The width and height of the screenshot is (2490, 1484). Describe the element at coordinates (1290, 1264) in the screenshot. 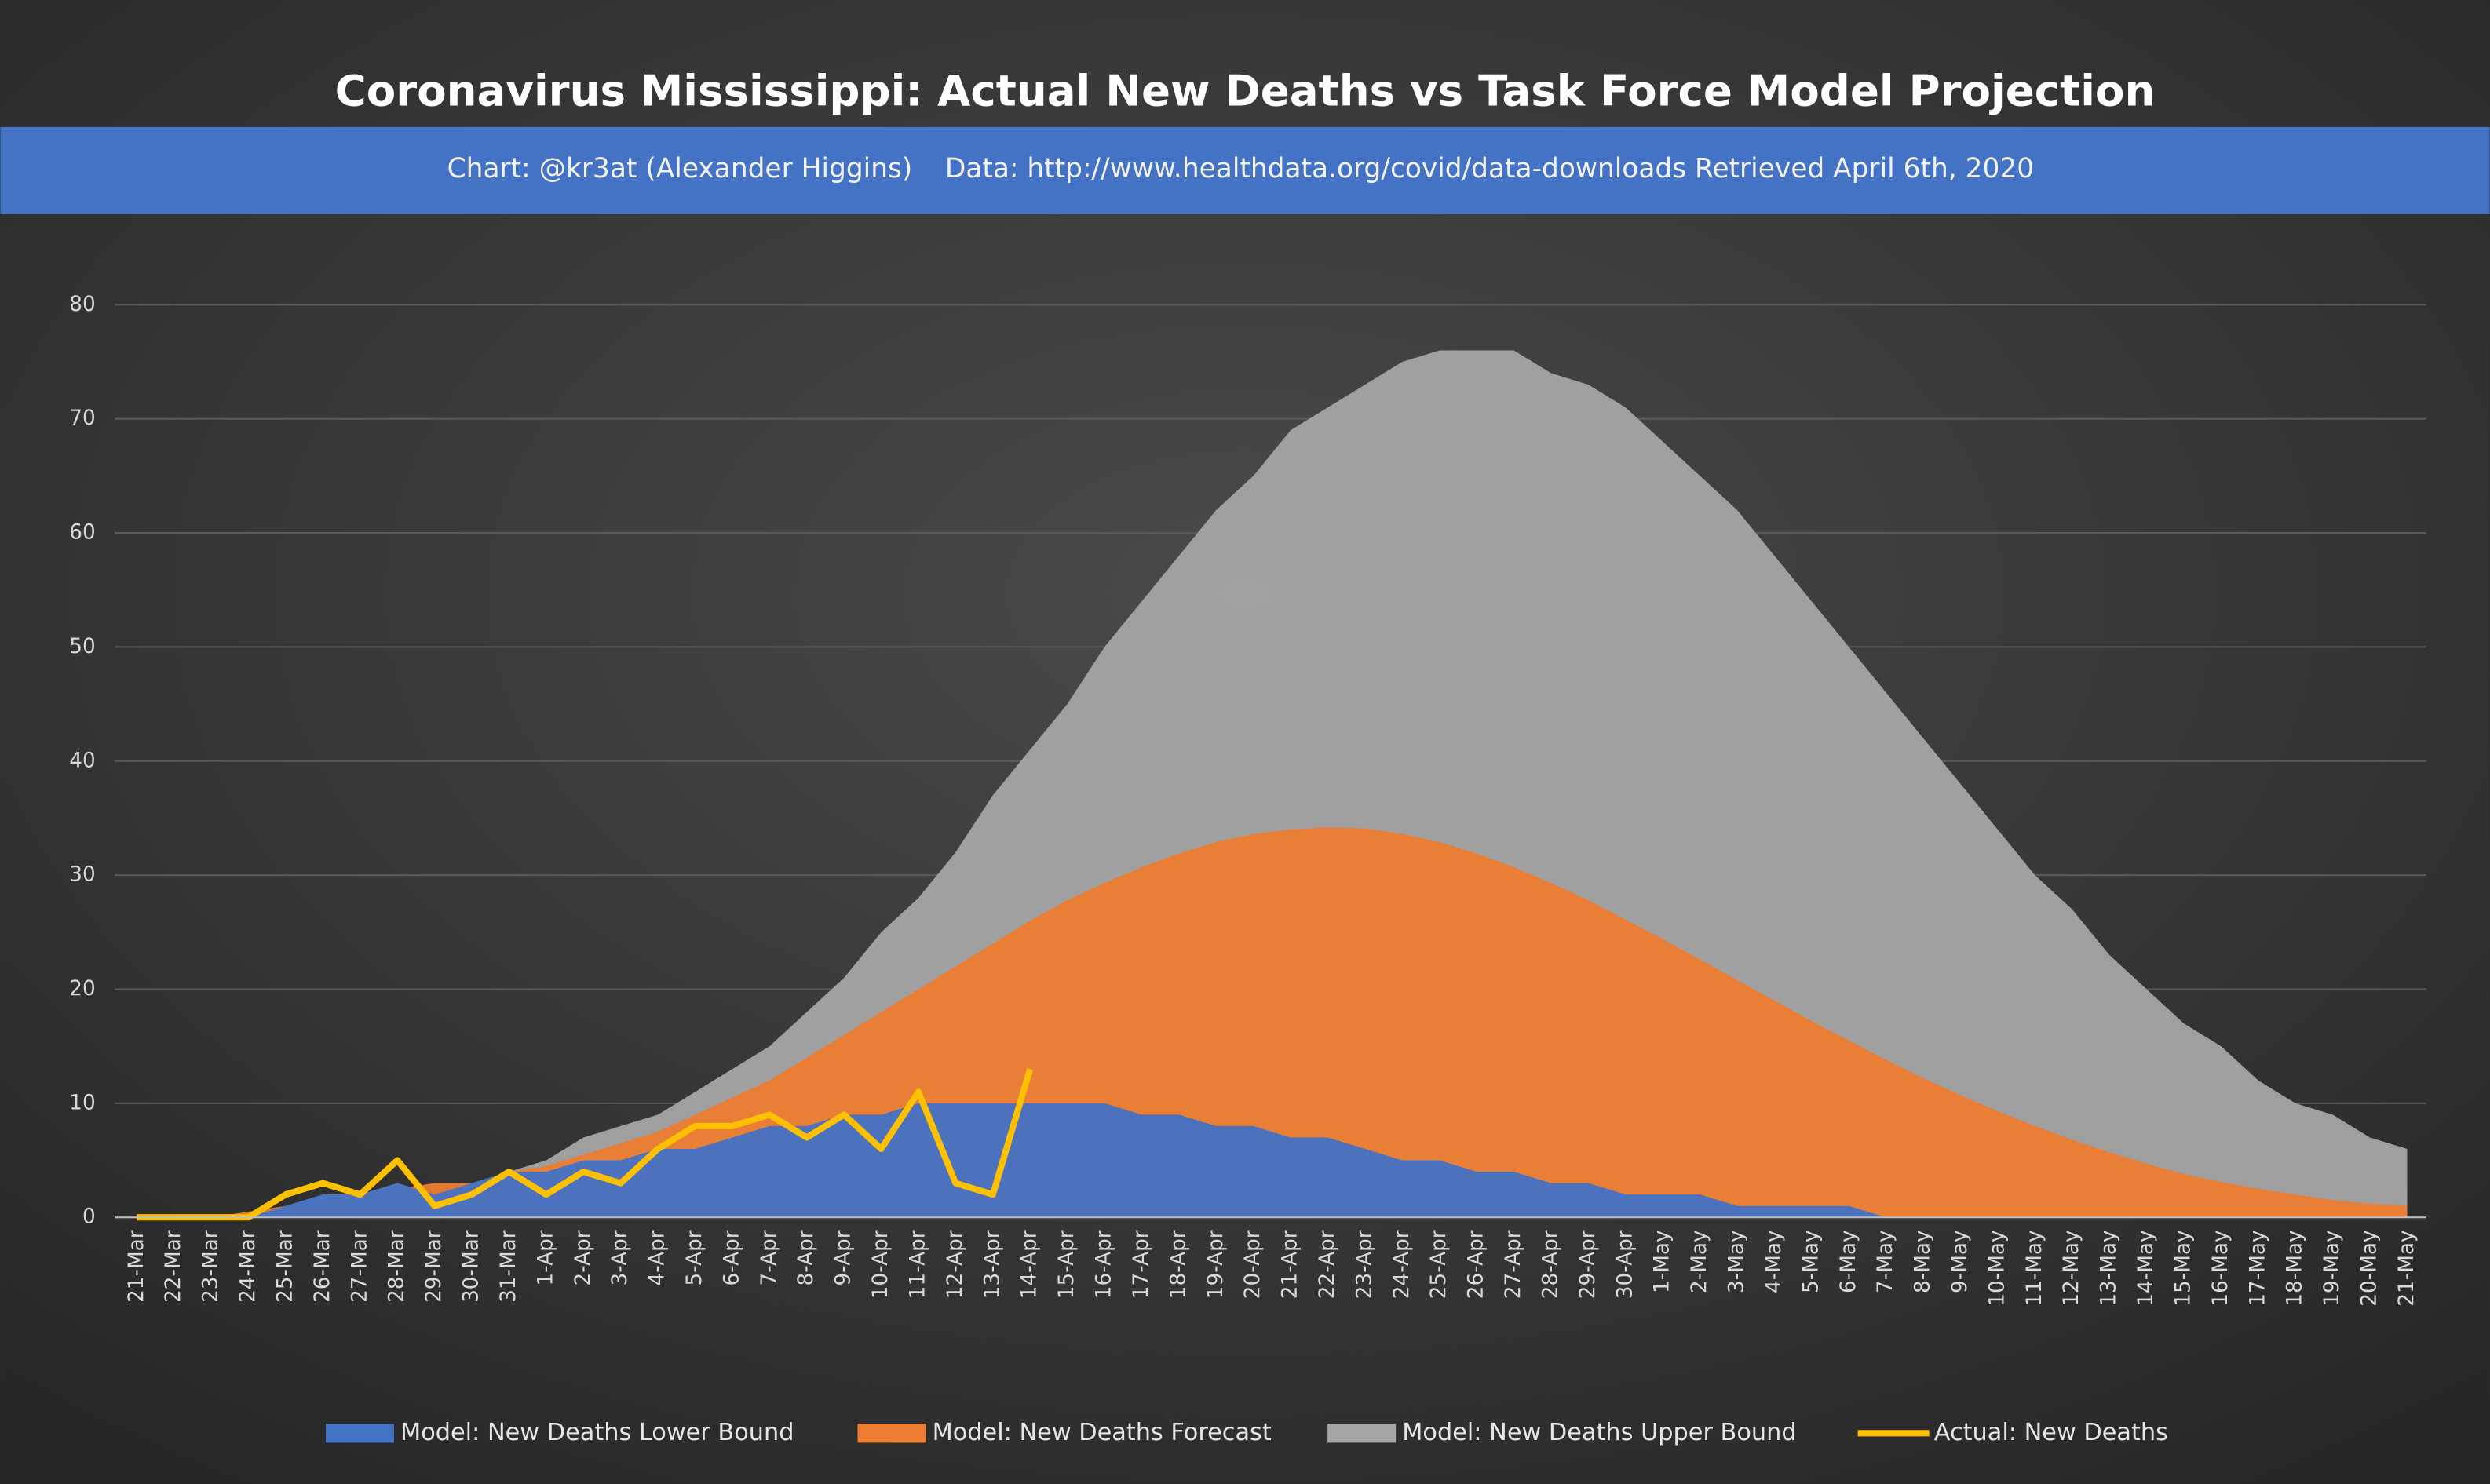

I see `x-tick-label: 21-Apr` at that location.